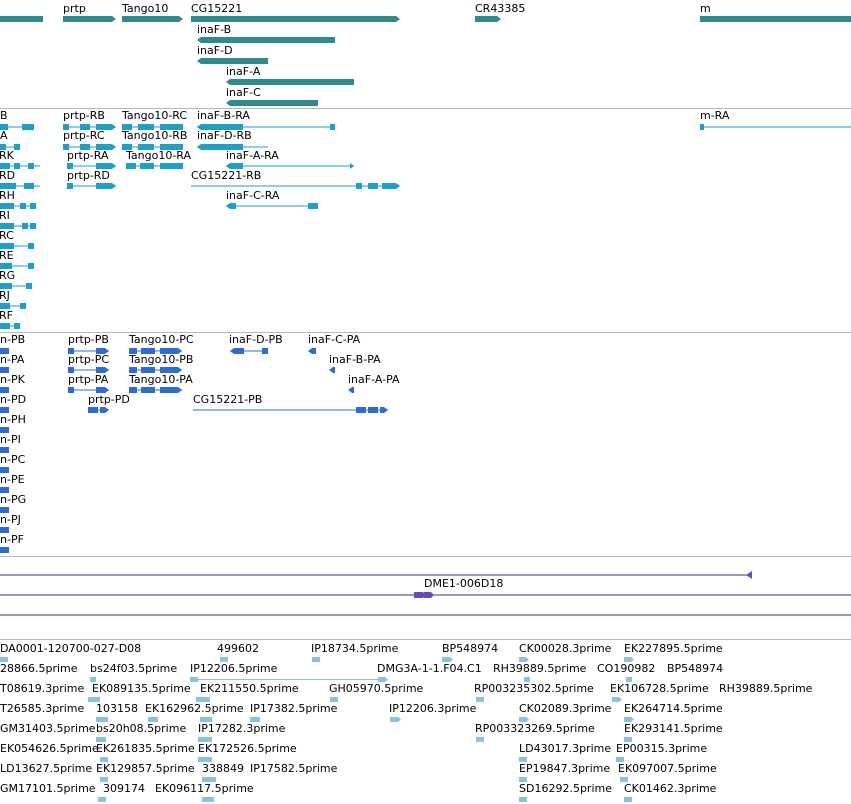 This screenshot has width=851, height=804. Describe the element at coordinates (49, 748) in the screenshot. I see `est-label: EK054626.5prime` at that location.